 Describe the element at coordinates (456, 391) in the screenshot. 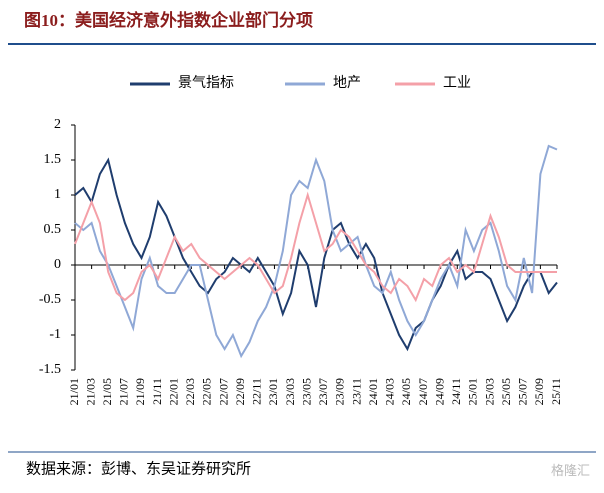

I see `x-tick-label: 24/11` at that location.